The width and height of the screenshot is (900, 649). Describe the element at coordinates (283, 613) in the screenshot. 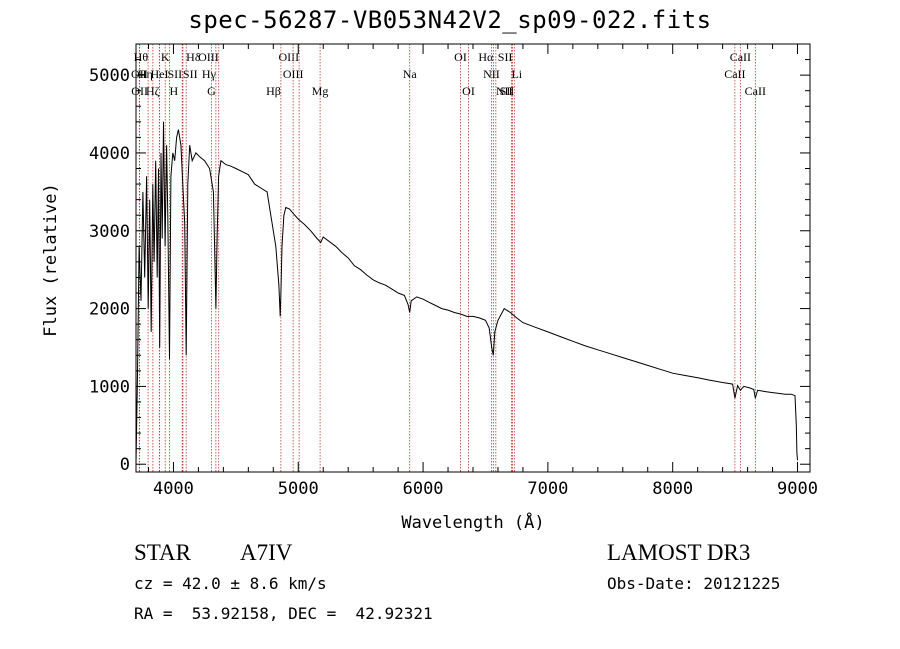

I see `coordinates: RA = 53.92158, DEC = 42.92321` at that location.